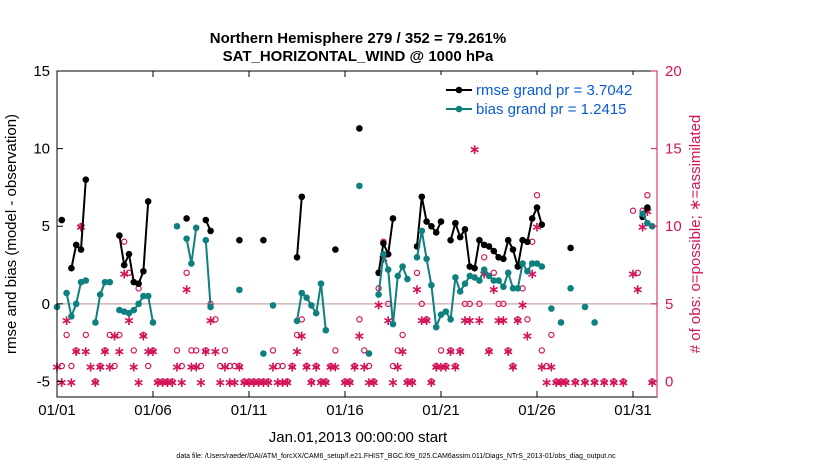 This screenshot has height=470, width=830. I want to click on y-right-tick-label: 10, so click(673, 226).